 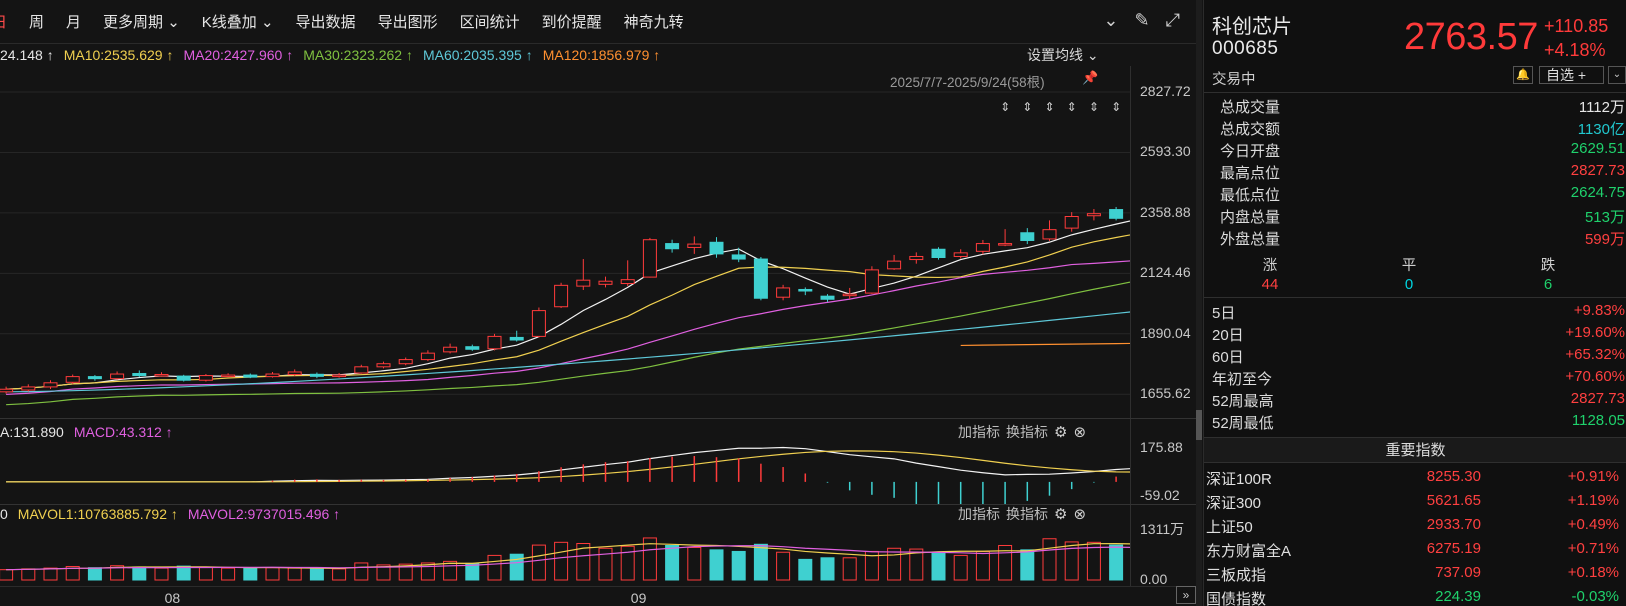 I want to click on ma-line-item-5: MA120:1856.979 ↑, so click(x=601, y=55).